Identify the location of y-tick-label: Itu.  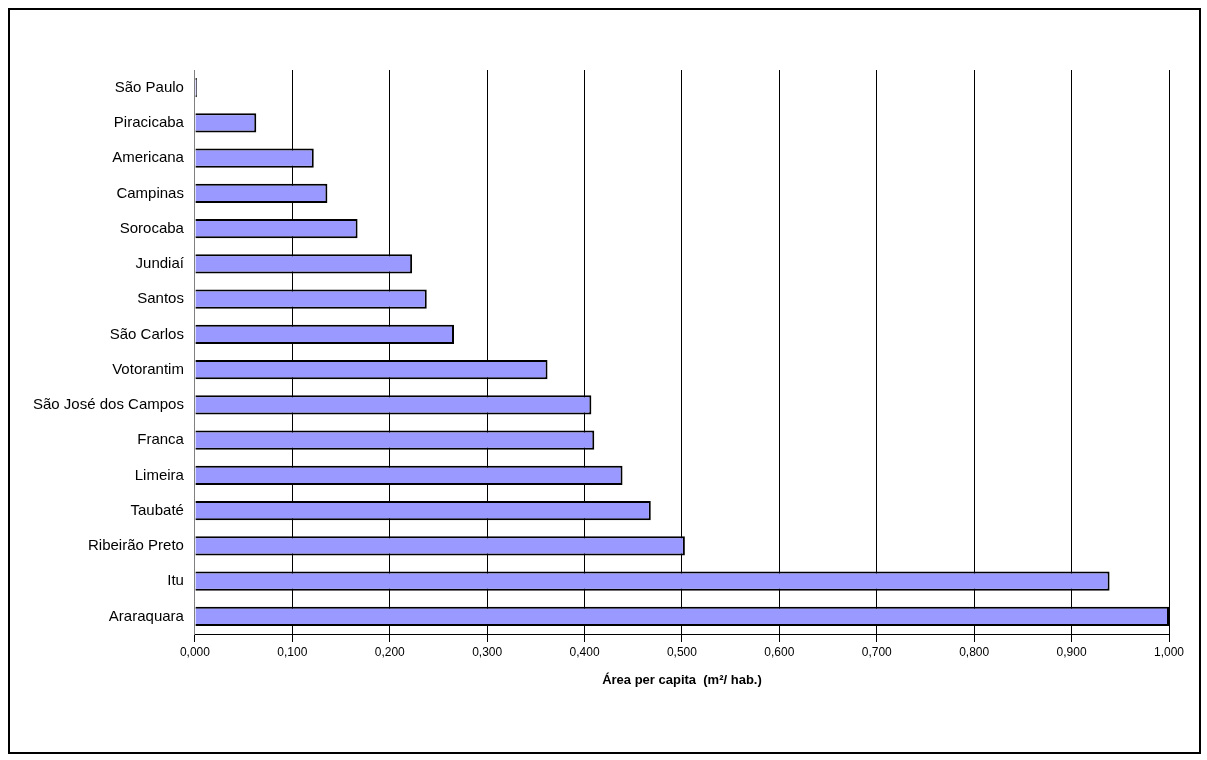
(175, 580).